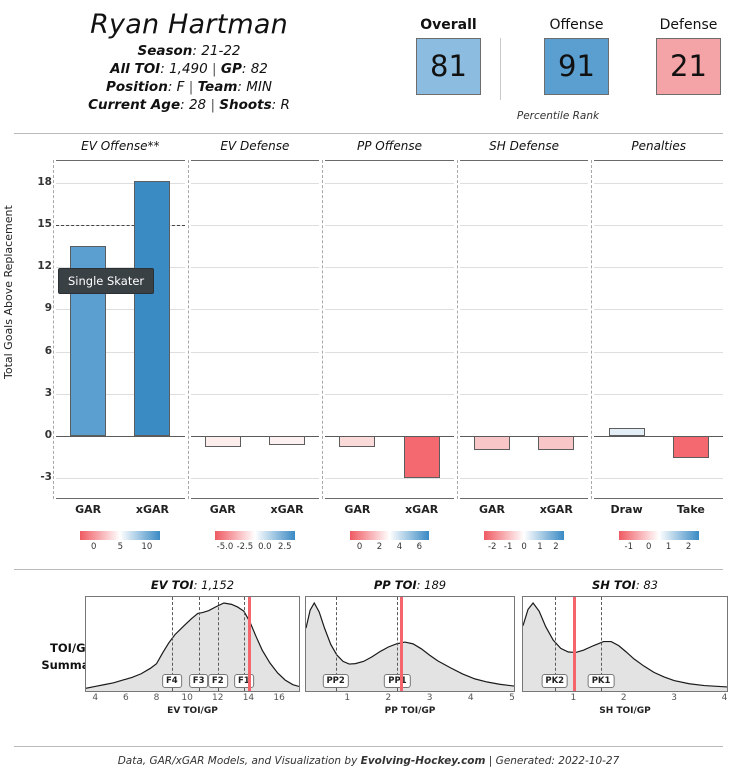 Image resolution: width=737 pixels, height=784 pixels. I want to click on marker-tag-pp2: PP2, so click(335, 681).